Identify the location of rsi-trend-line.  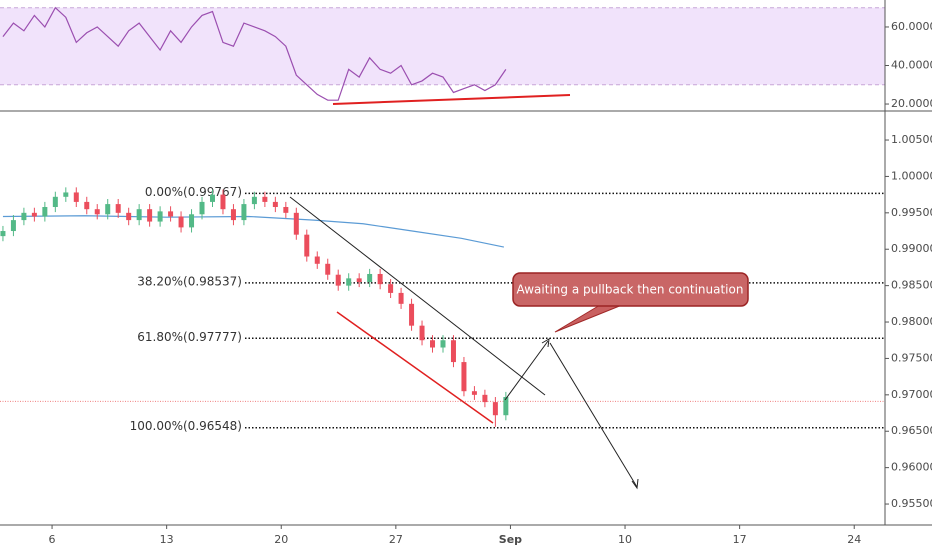
(451, 99).